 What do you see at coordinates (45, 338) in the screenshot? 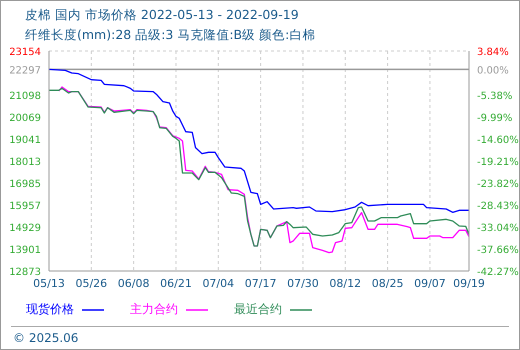
I see `text: © 2025.06` at bounding box center [45, 338].